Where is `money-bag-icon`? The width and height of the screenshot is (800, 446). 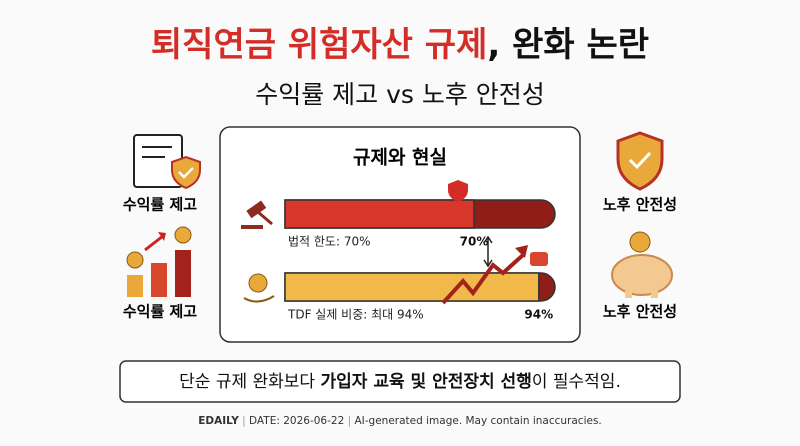
money-bag-icon is located at coordinates (259, 288).